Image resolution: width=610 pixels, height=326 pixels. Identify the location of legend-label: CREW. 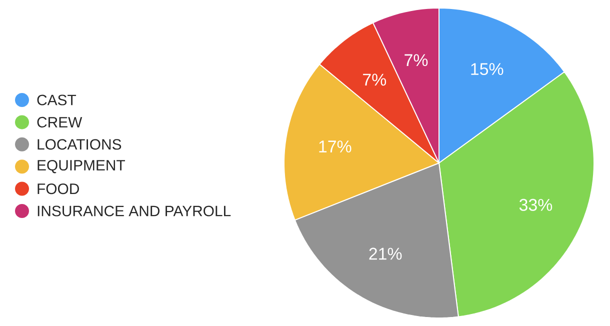
(59, 122).